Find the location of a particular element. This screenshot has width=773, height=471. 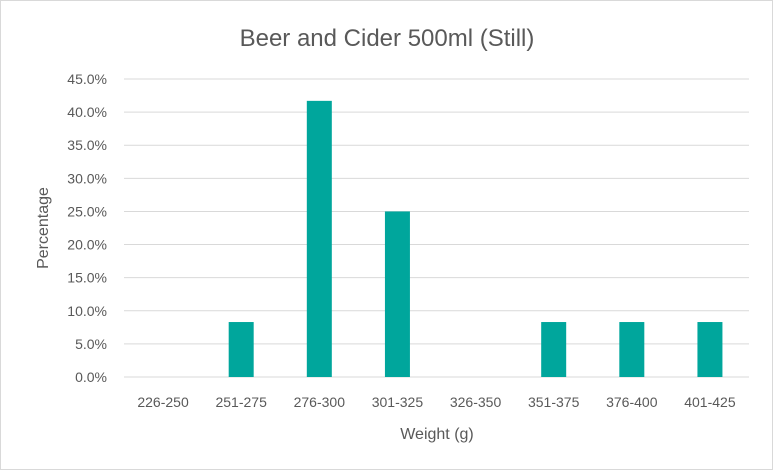

y-tick-label: 15.0% is located at coordinates (87, 278).